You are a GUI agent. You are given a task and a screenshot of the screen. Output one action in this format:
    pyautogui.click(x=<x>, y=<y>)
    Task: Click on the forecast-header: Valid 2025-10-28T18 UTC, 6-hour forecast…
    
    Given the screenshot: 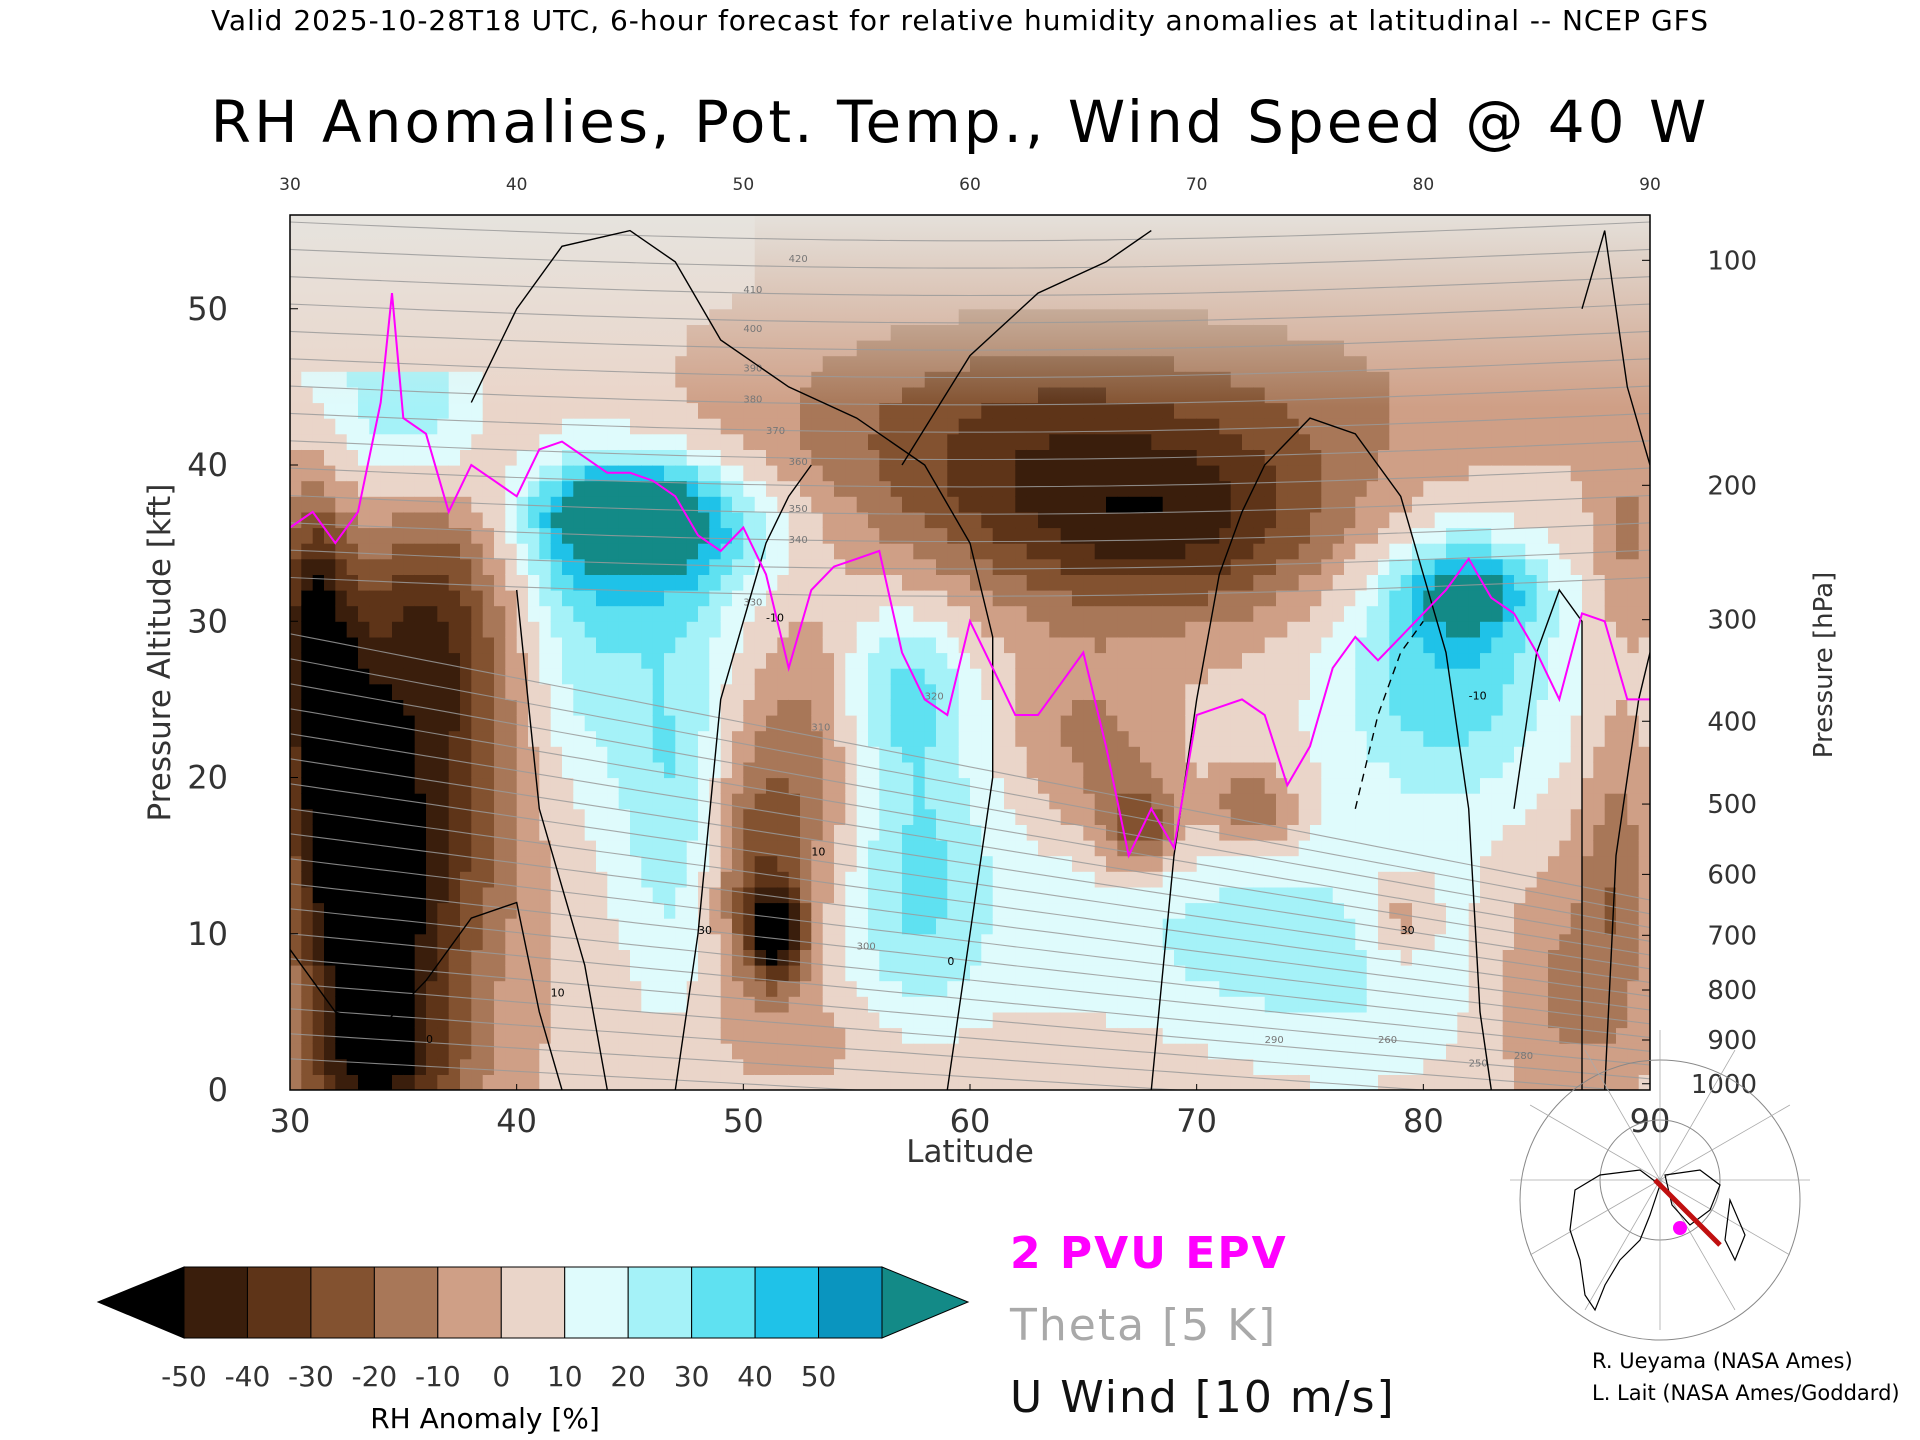 What is the action you would take?
    pyautogui.click(x=960, y=20)
    